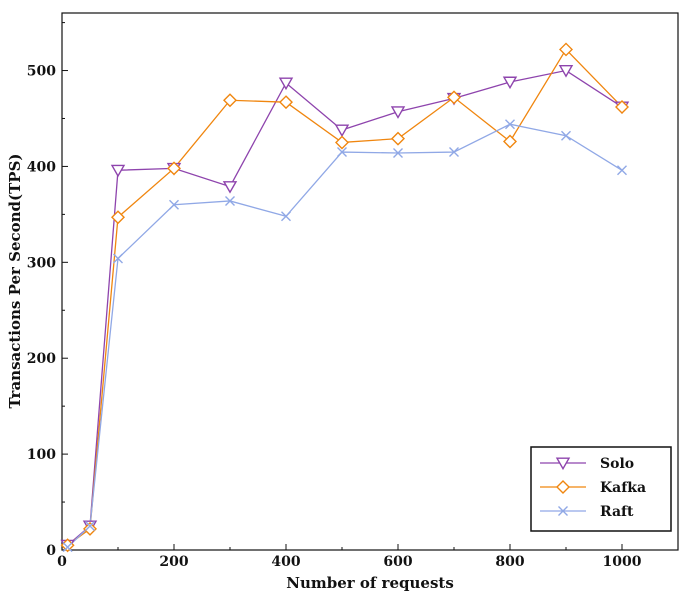 This screenshot has height=600, width=700. Describe the element at coordinates (617, 512) in the screenshot. I see `legend-label-raft: Raft` at that location.